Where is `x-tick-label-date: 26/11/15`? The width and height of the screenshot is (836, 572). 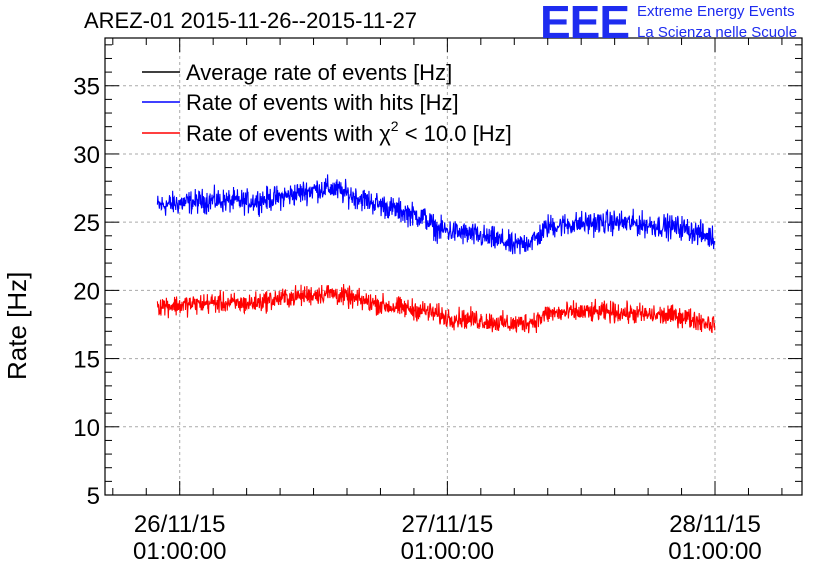
x-tick-label-date: 26/11/15 is located at coordinates (180, 524).